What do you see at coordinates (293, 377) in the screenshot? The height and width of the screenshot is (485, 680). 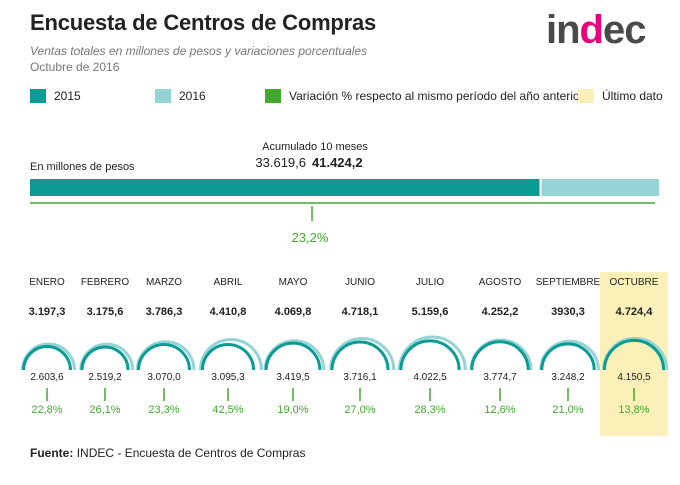 I see `value-2015-mayo: 3.419,5` at bounding box center [293, 377].